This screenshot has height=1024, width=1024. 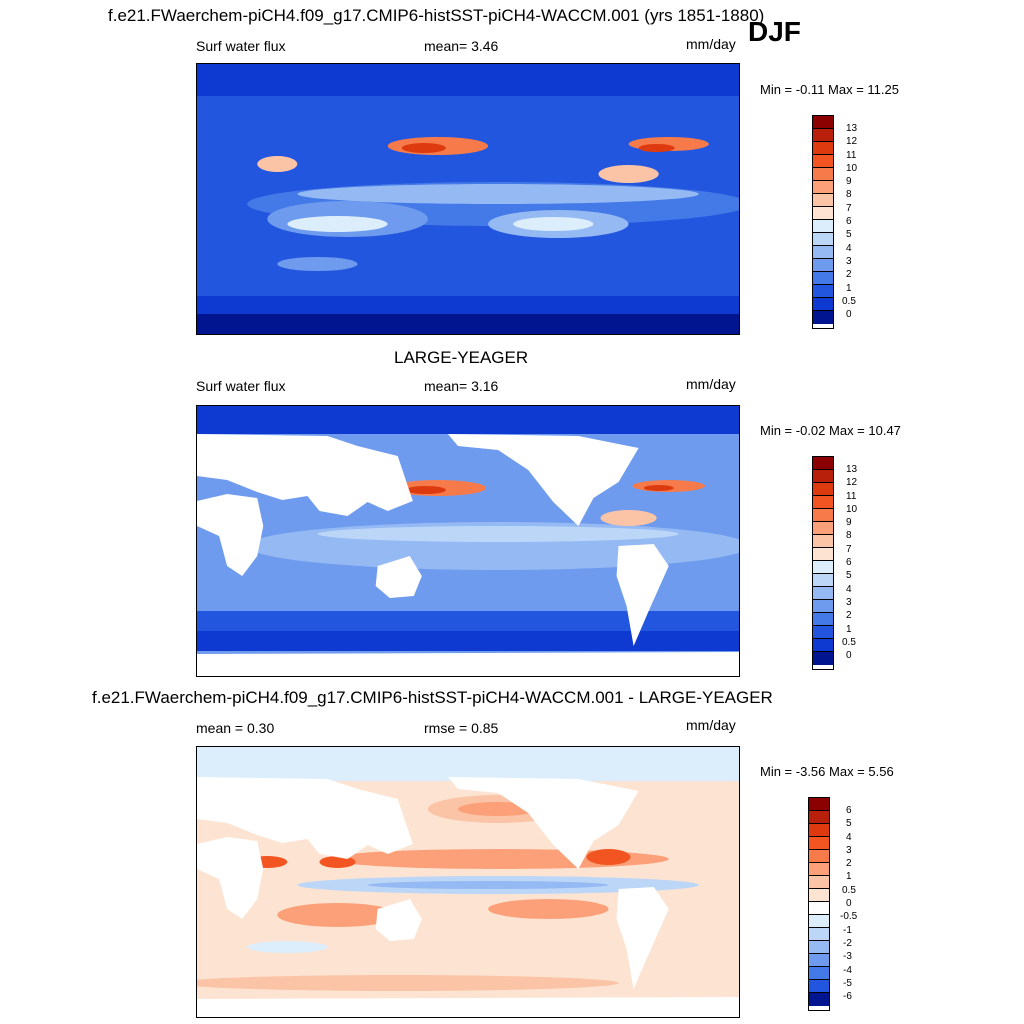 I want to click on panel-3-units-label: mm/day, so click(x=711, y=725).